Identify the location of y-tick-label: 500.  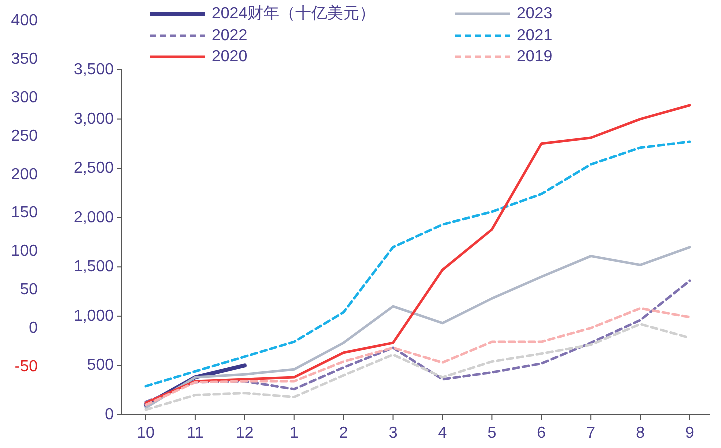
(100, 365).